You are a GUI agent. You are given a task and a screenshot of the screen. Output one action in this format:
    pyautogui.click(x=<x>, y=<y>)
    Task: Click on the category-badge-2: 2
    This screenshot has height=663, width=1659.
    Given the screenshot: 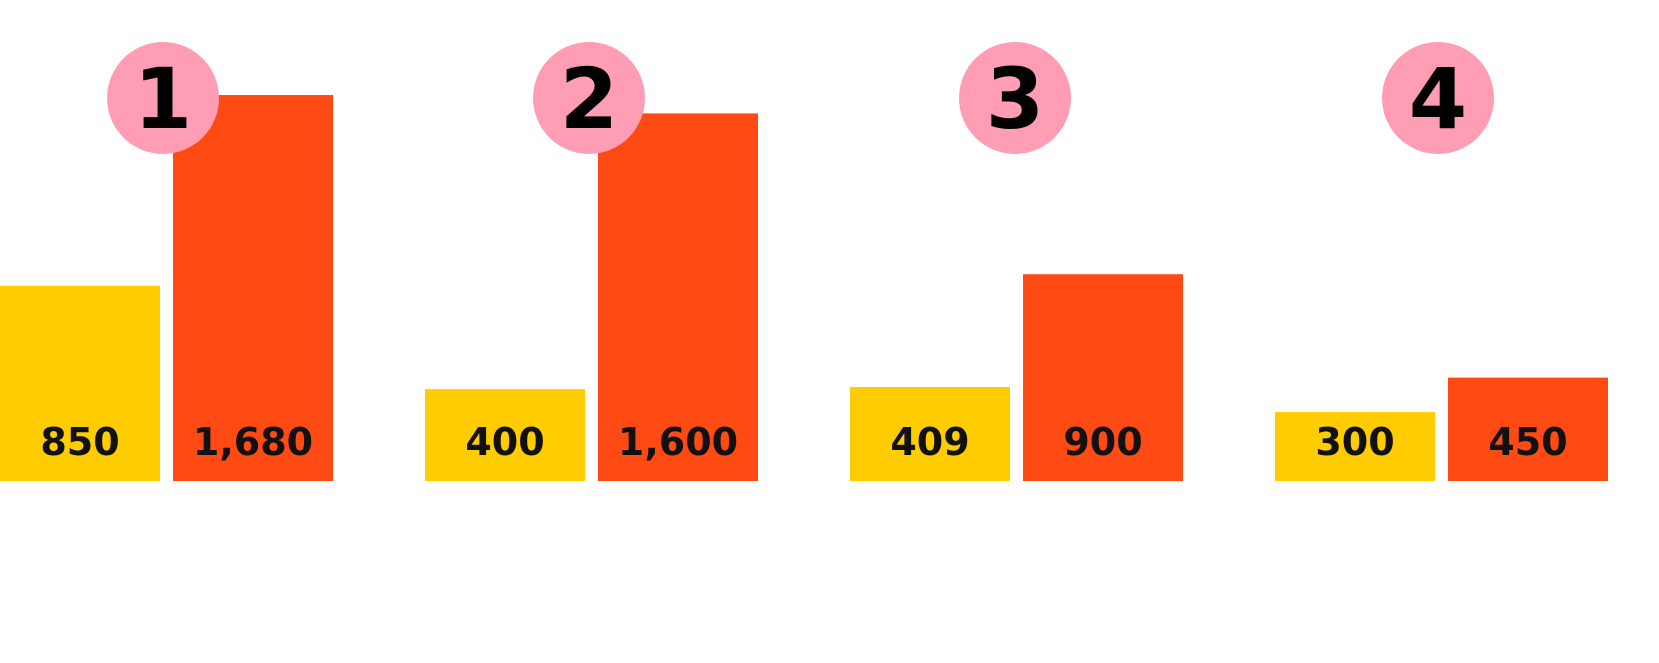 What is the action you would take?
    pyautogui.click(x=589, y=98)
    